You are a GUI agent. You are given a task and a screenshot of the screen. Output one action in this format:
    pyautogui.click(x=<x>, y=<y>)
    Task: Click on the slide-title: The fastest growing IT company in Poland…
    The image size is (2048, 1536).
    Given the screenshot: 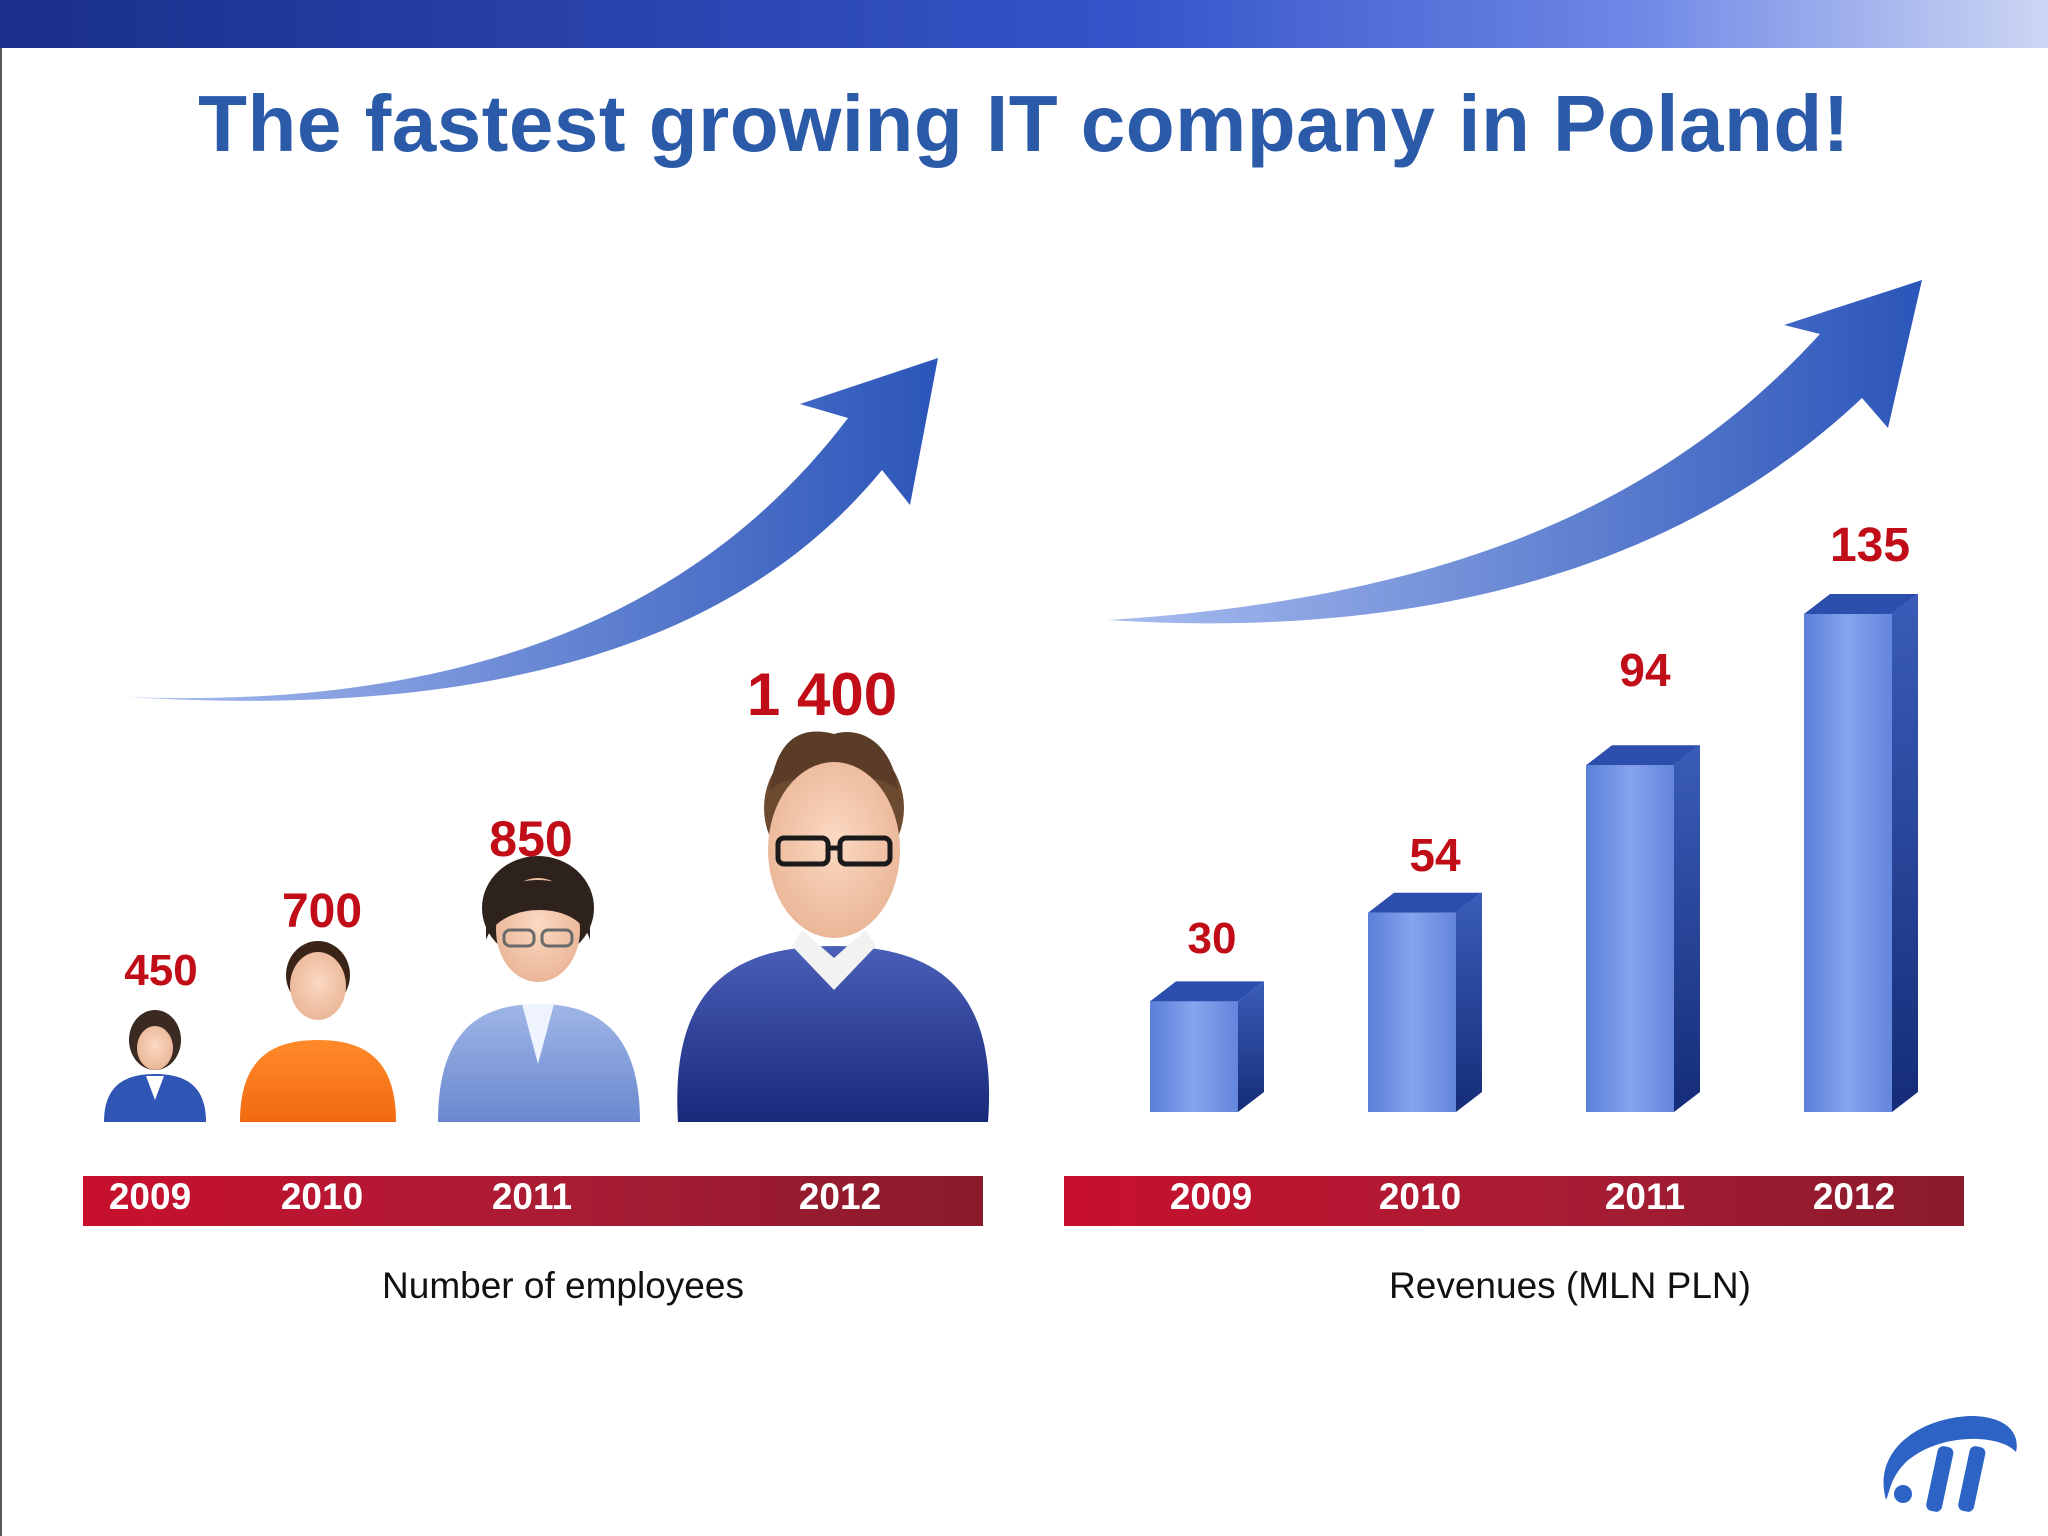 What is the action you would take?
    pyautogui.click(x=1024, y=123)
    